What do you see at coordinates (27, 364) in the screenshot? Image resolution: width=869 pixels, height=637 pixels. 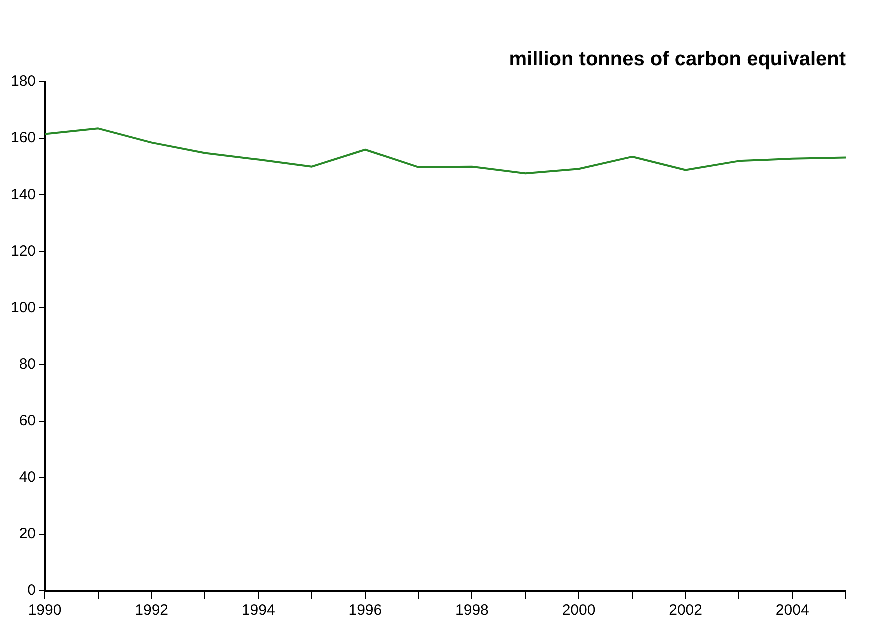 I see `y-tick-label: 80` at bounding box center [27, 364].